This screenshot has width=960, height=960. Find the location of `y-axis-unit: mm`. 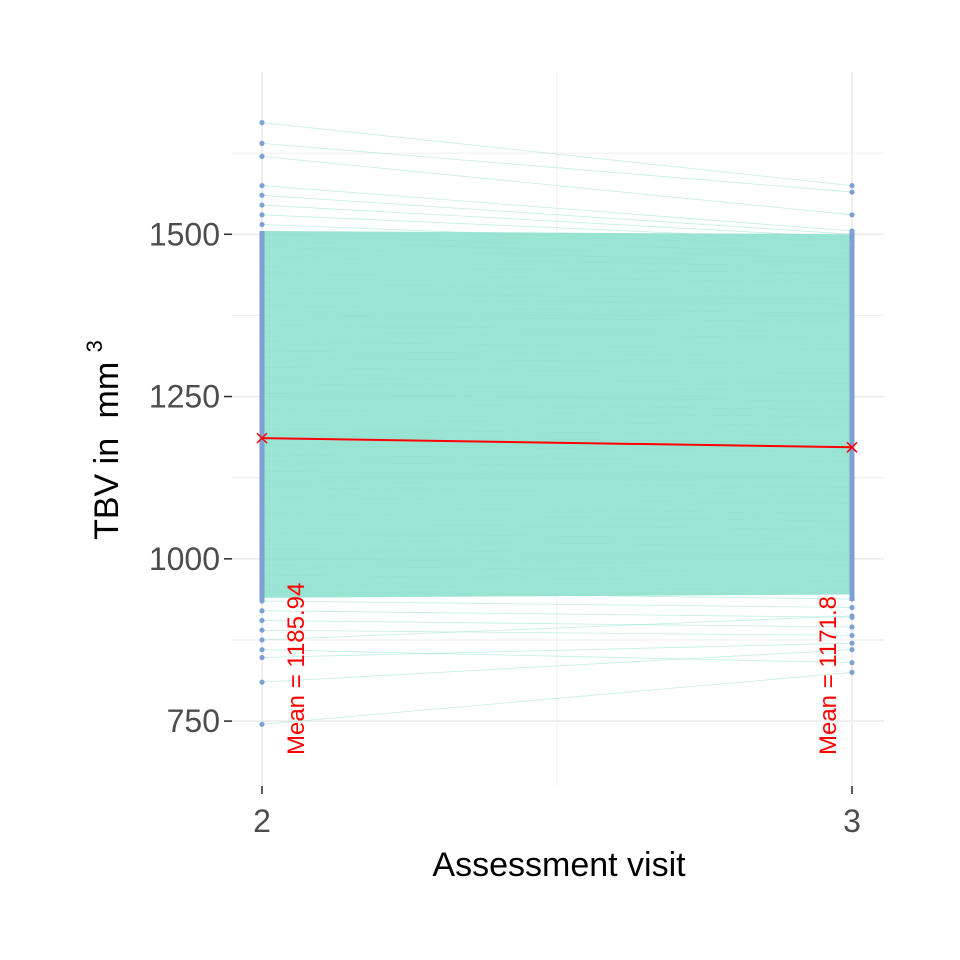

y-axis-unit: mm is located at coordinates (107, 390).